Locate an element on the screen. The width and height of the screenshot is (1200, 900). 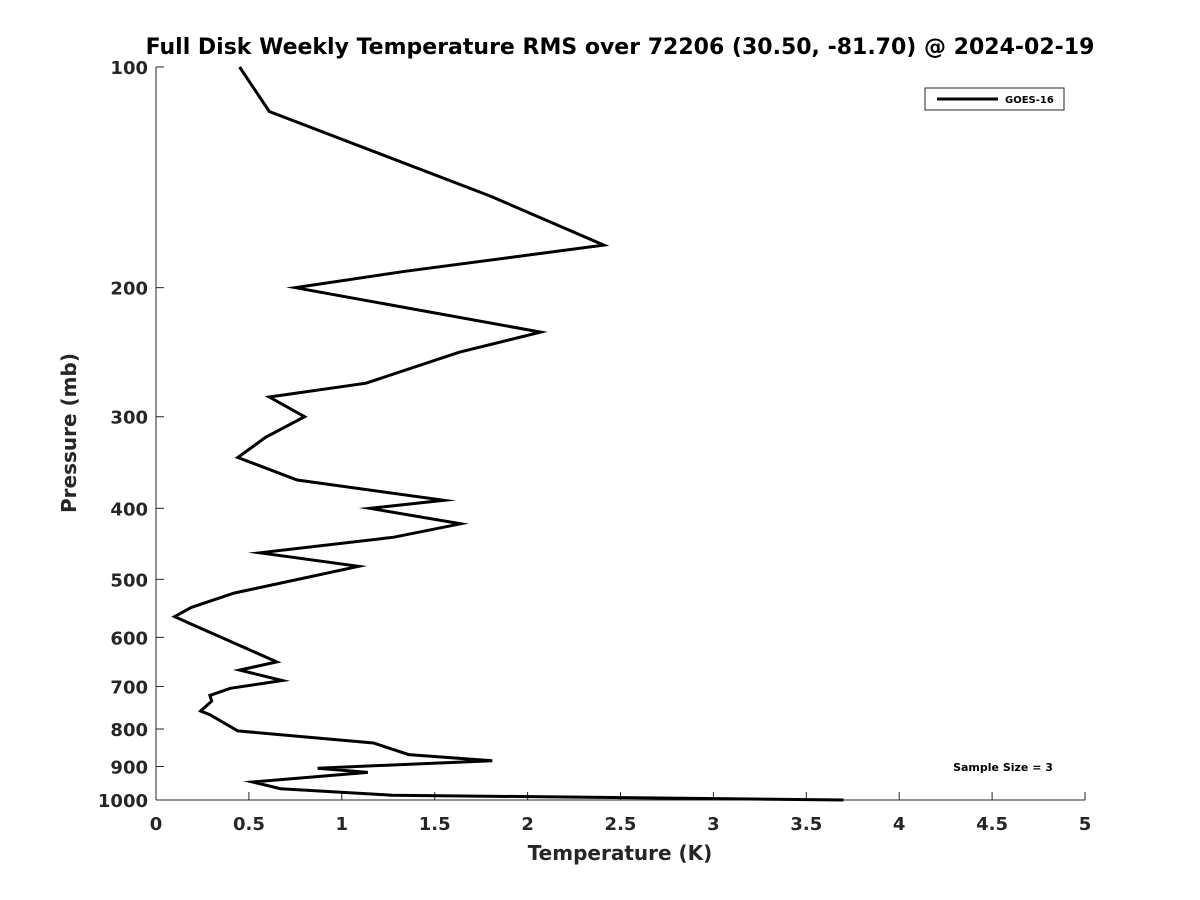
y-tick-label: 300 is located at coordinates (129, 418).